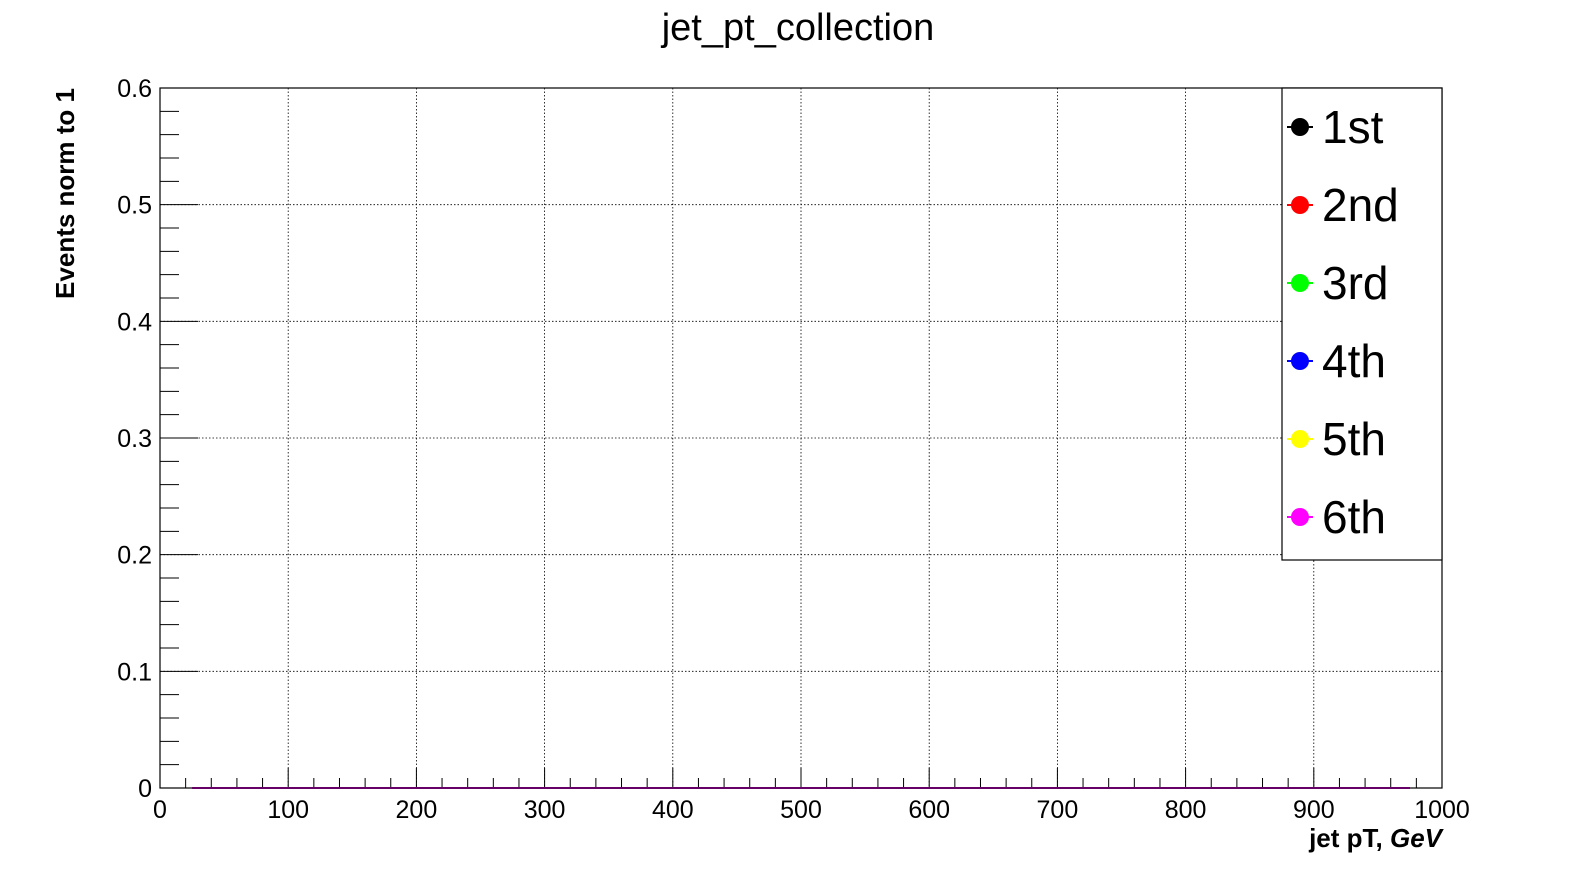 This screenshot has width=1596, height=877. What do you see at coordinates (134, 322) in the screenshot?
I see `y-tick-label: 0.4` at bounding box center [134, 322].